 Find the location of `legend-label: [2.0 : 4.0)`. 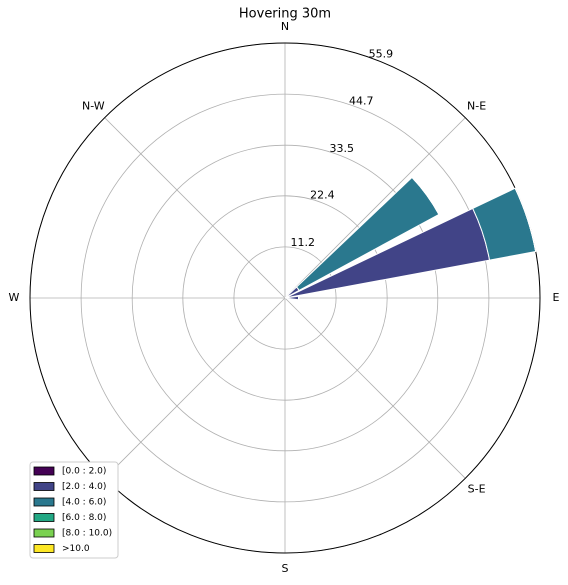

legend-label: [2.0 : 4.0) is located at coordinates (84, 487).